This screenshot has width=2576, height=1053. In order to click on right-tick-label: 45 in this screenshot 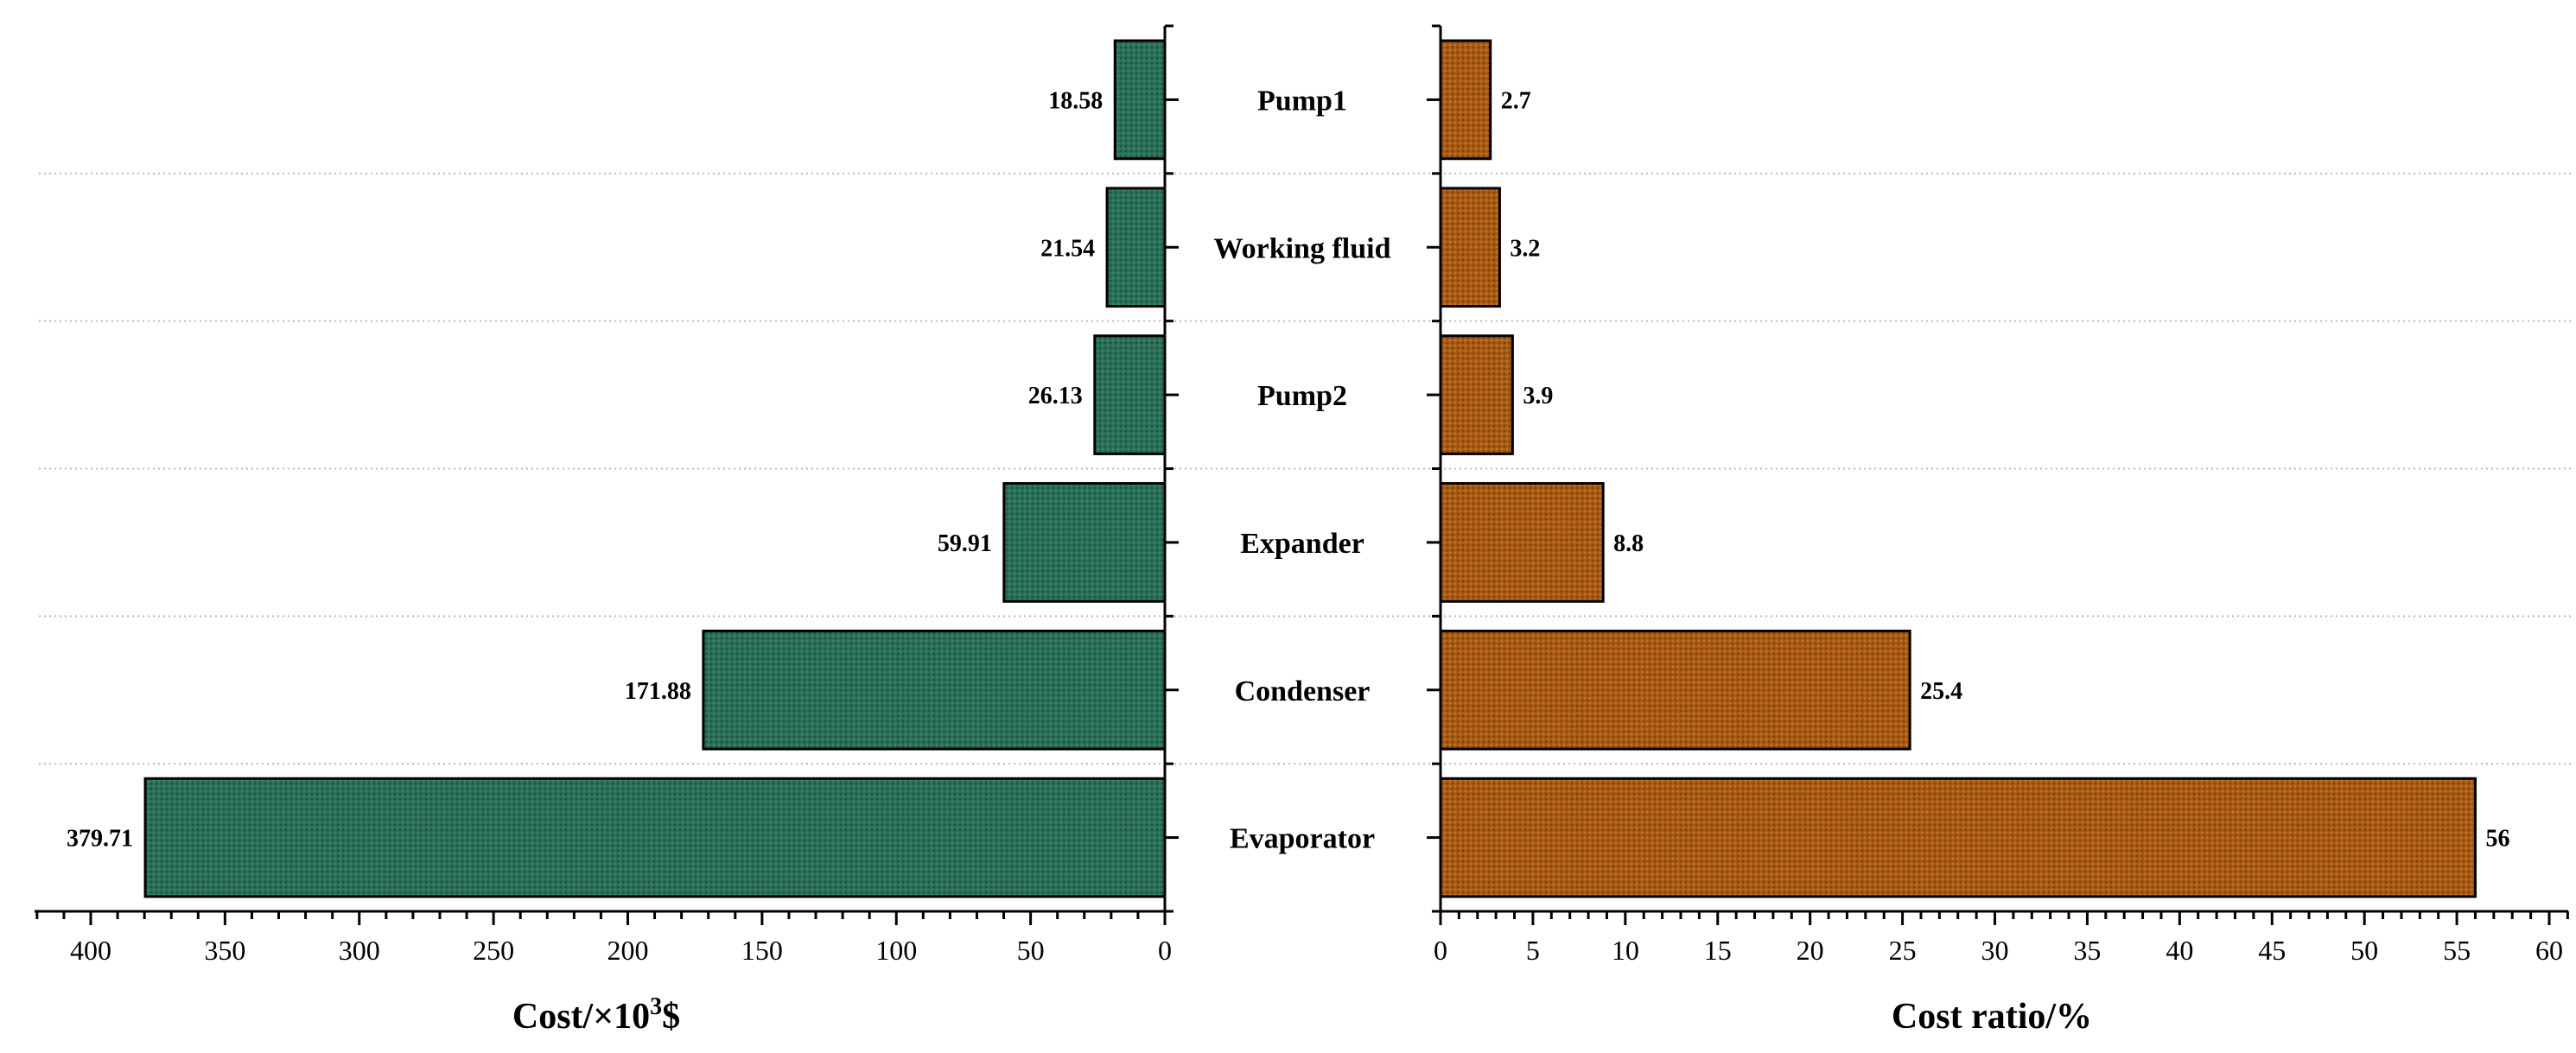, I will do `click(2272, 950)`.